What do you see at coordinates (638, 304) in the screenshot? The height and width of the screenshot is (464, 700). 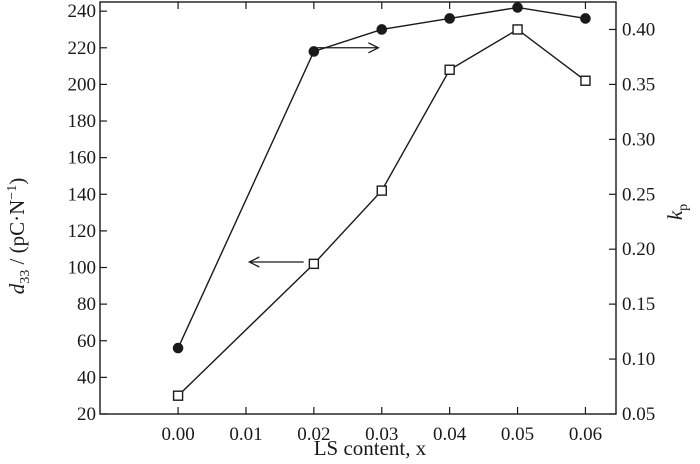 I see `right-y-tick-label: 0.15` at bounding box center [638, 304].